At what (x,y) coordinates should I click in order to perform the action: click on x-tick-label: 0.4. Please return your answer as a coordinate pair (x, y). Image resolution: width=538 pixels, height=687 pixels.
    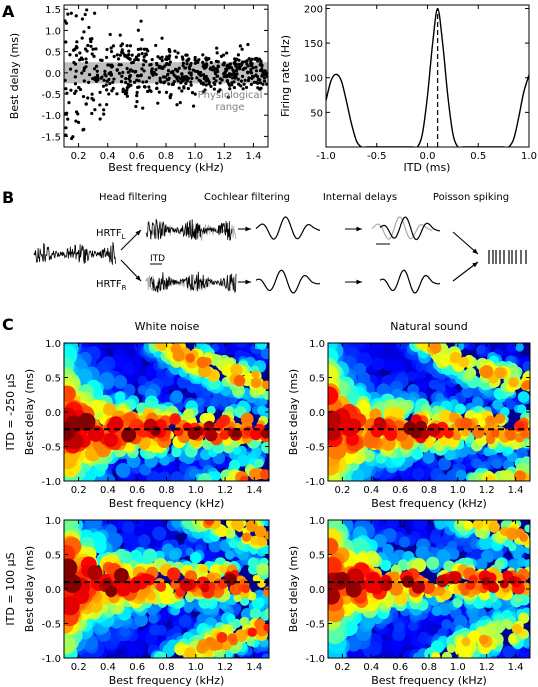
    Looking at the image, I should click on (371, 667).